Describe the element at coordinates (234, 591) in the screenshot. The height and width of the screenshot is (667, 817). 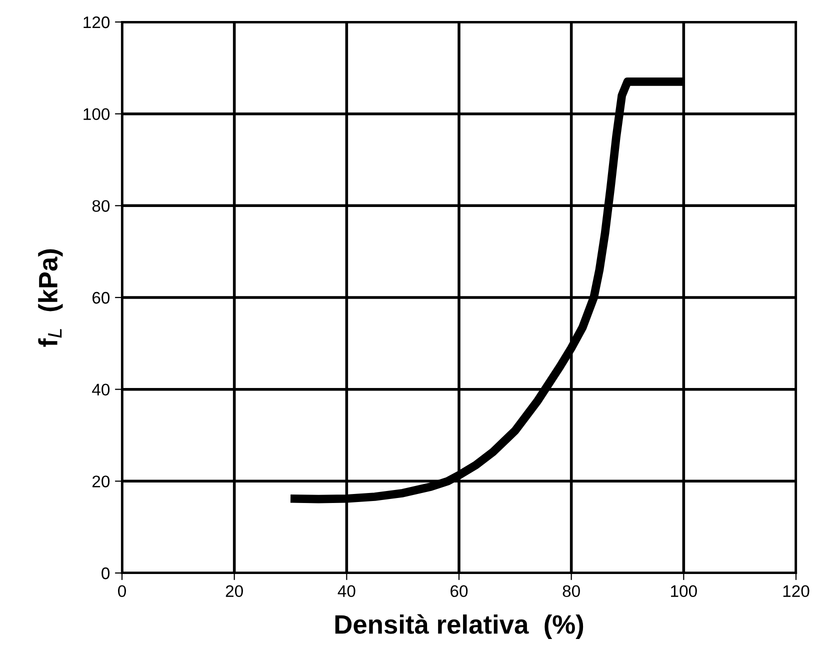
I see `x-tick-label: 20` at that location.